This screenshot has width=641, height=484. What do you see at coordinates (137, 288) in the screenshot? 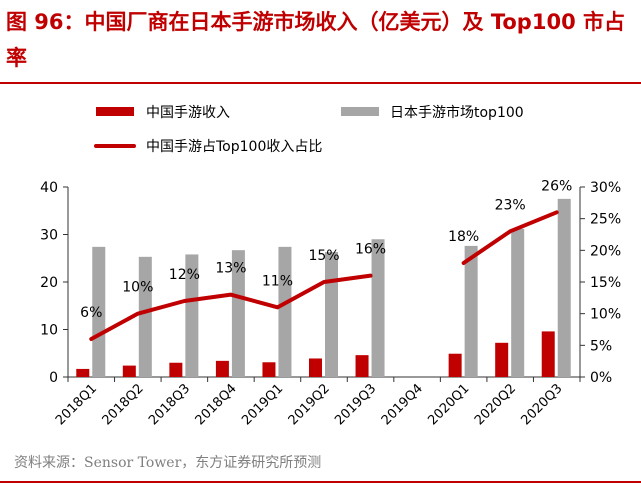
I see `share-data-label: 10%` at bounding box center [137, 288].